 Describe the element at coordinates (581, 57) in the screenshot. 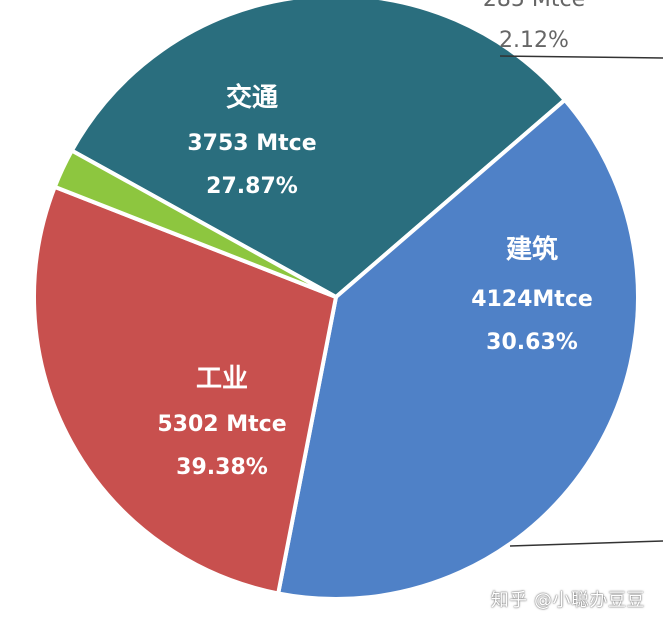

I see `leader-line-top` at that location.